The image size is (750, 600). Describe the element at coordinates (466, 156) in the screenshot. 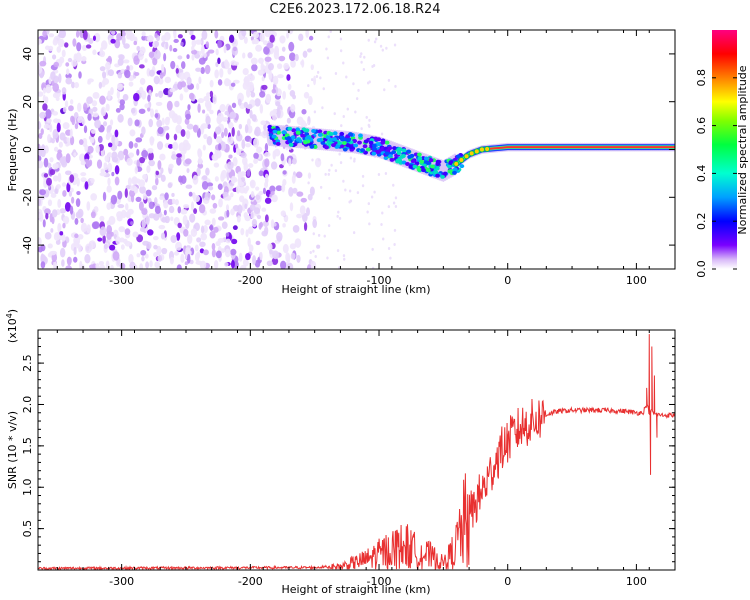

I see `ridge-bead` at that location.